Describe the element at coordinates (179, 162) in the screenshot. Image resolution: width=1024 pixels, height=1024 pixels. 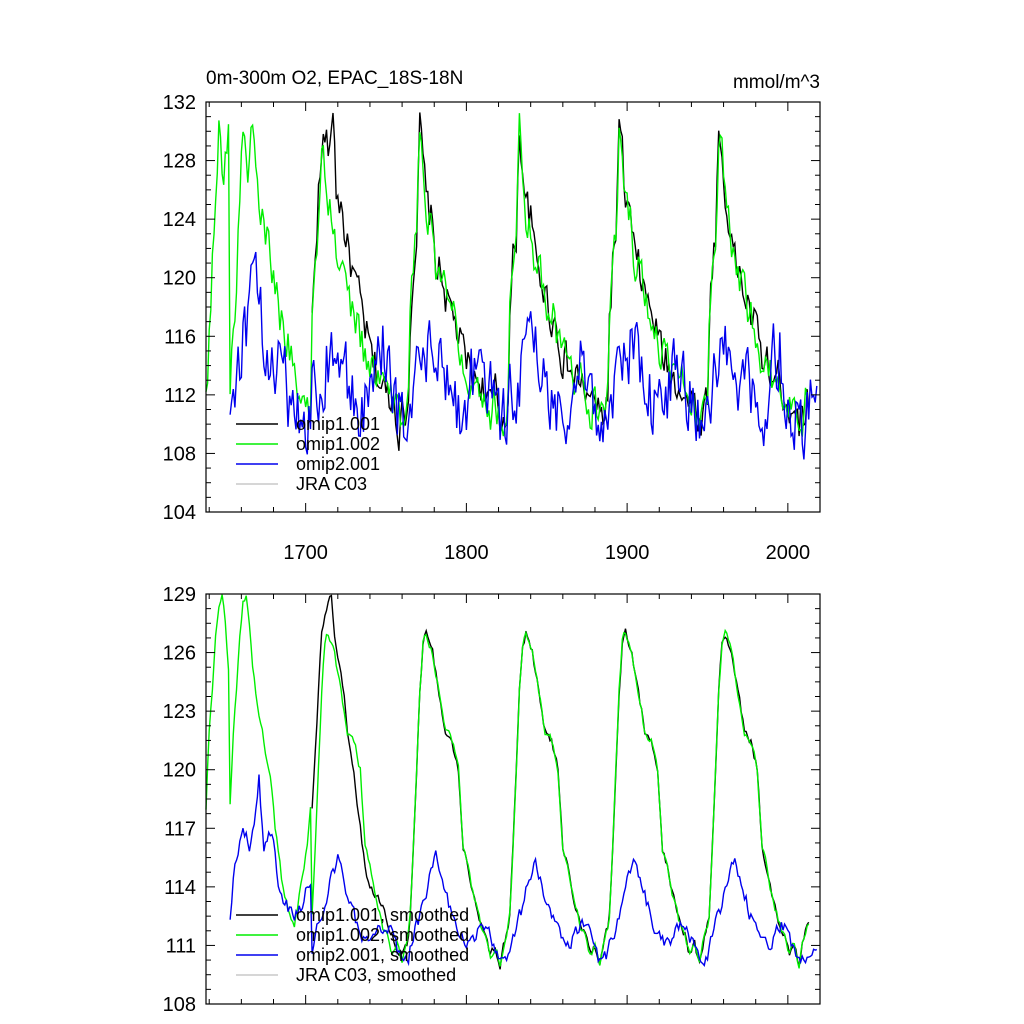
I see `y-tick-label: 128` at that location.